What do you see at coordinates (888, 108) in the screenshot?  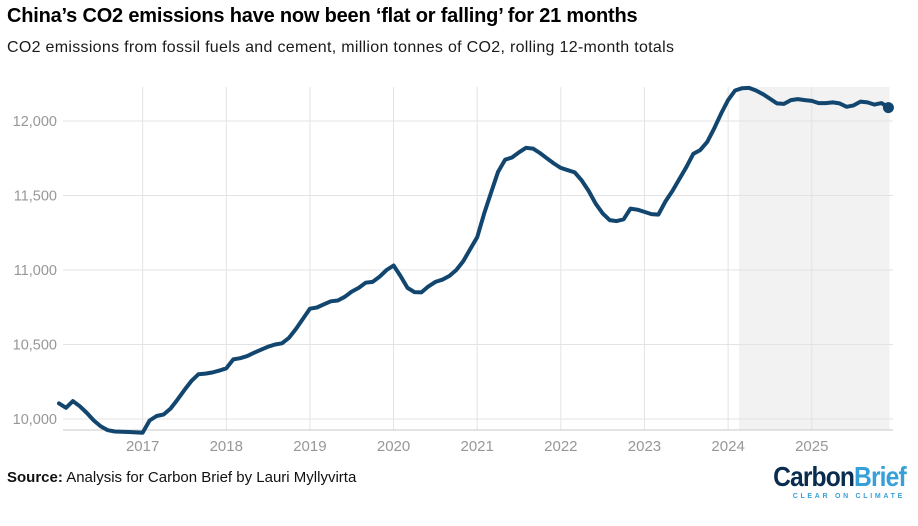 I see `end-point-dot` at bounding box center [888, 108].